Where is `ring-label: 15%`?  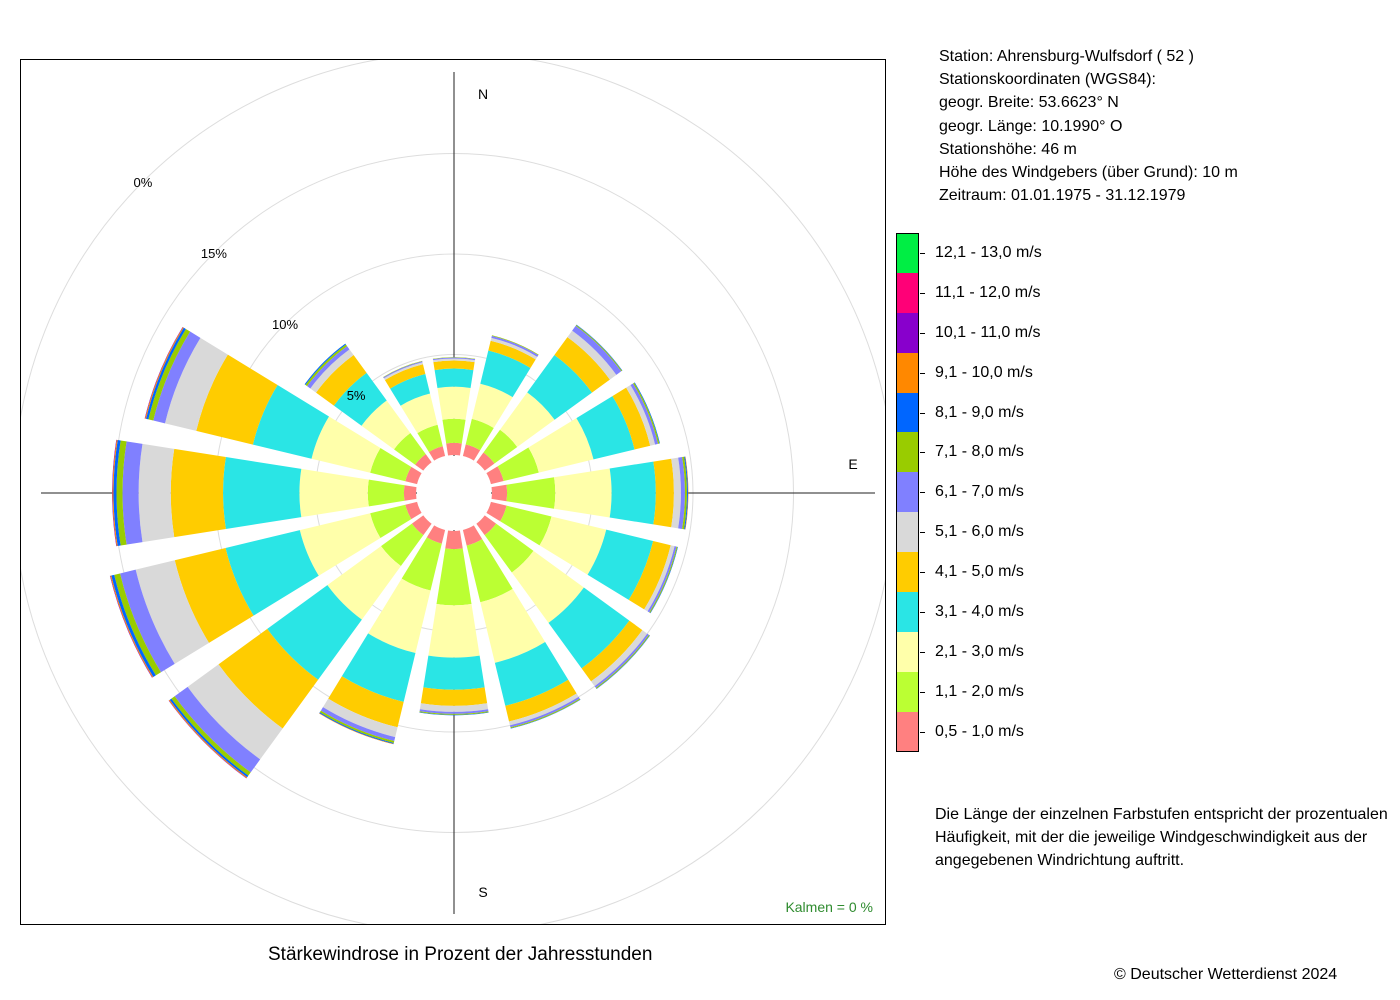 ring-label: 15% is located at coordinates (214, 253).